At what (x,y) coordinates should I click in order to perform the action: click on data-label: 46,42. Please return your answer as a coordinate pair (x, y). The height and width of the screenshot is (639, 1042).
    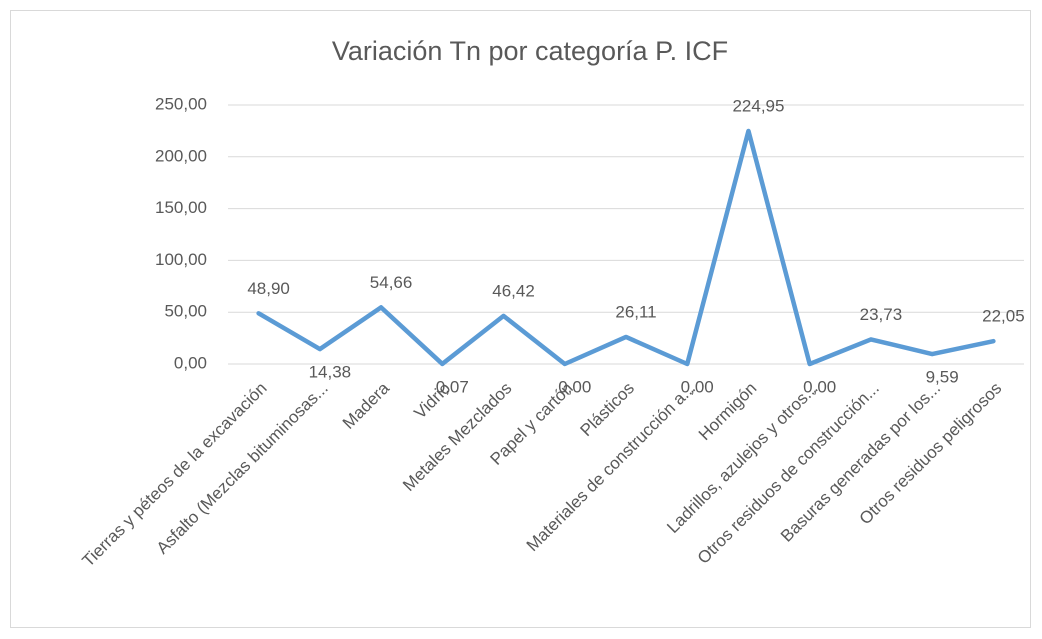
    Looking at the image, I should click on (513, 290).